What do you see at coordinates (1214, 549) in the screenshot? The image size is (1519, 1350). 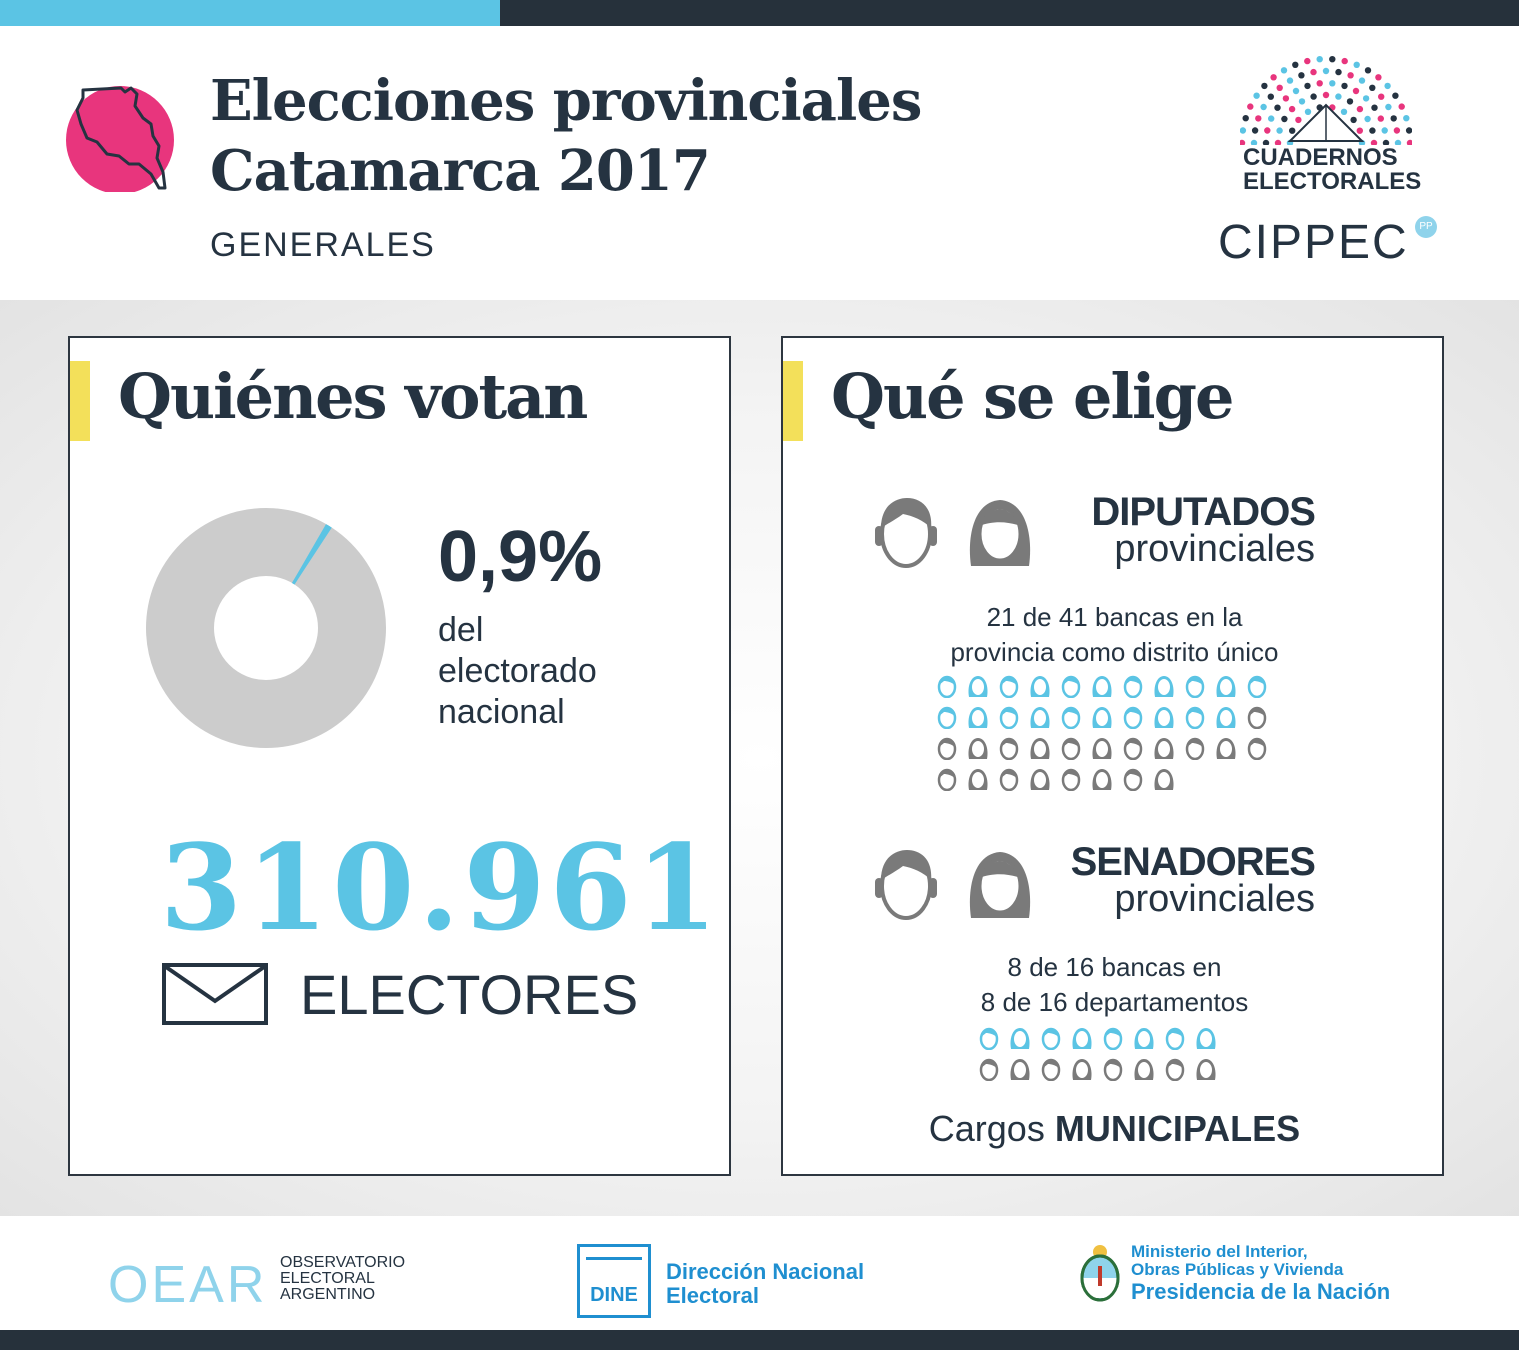 I see `diputados-sublabel: provinciales` at bounding box center [1214, 549].